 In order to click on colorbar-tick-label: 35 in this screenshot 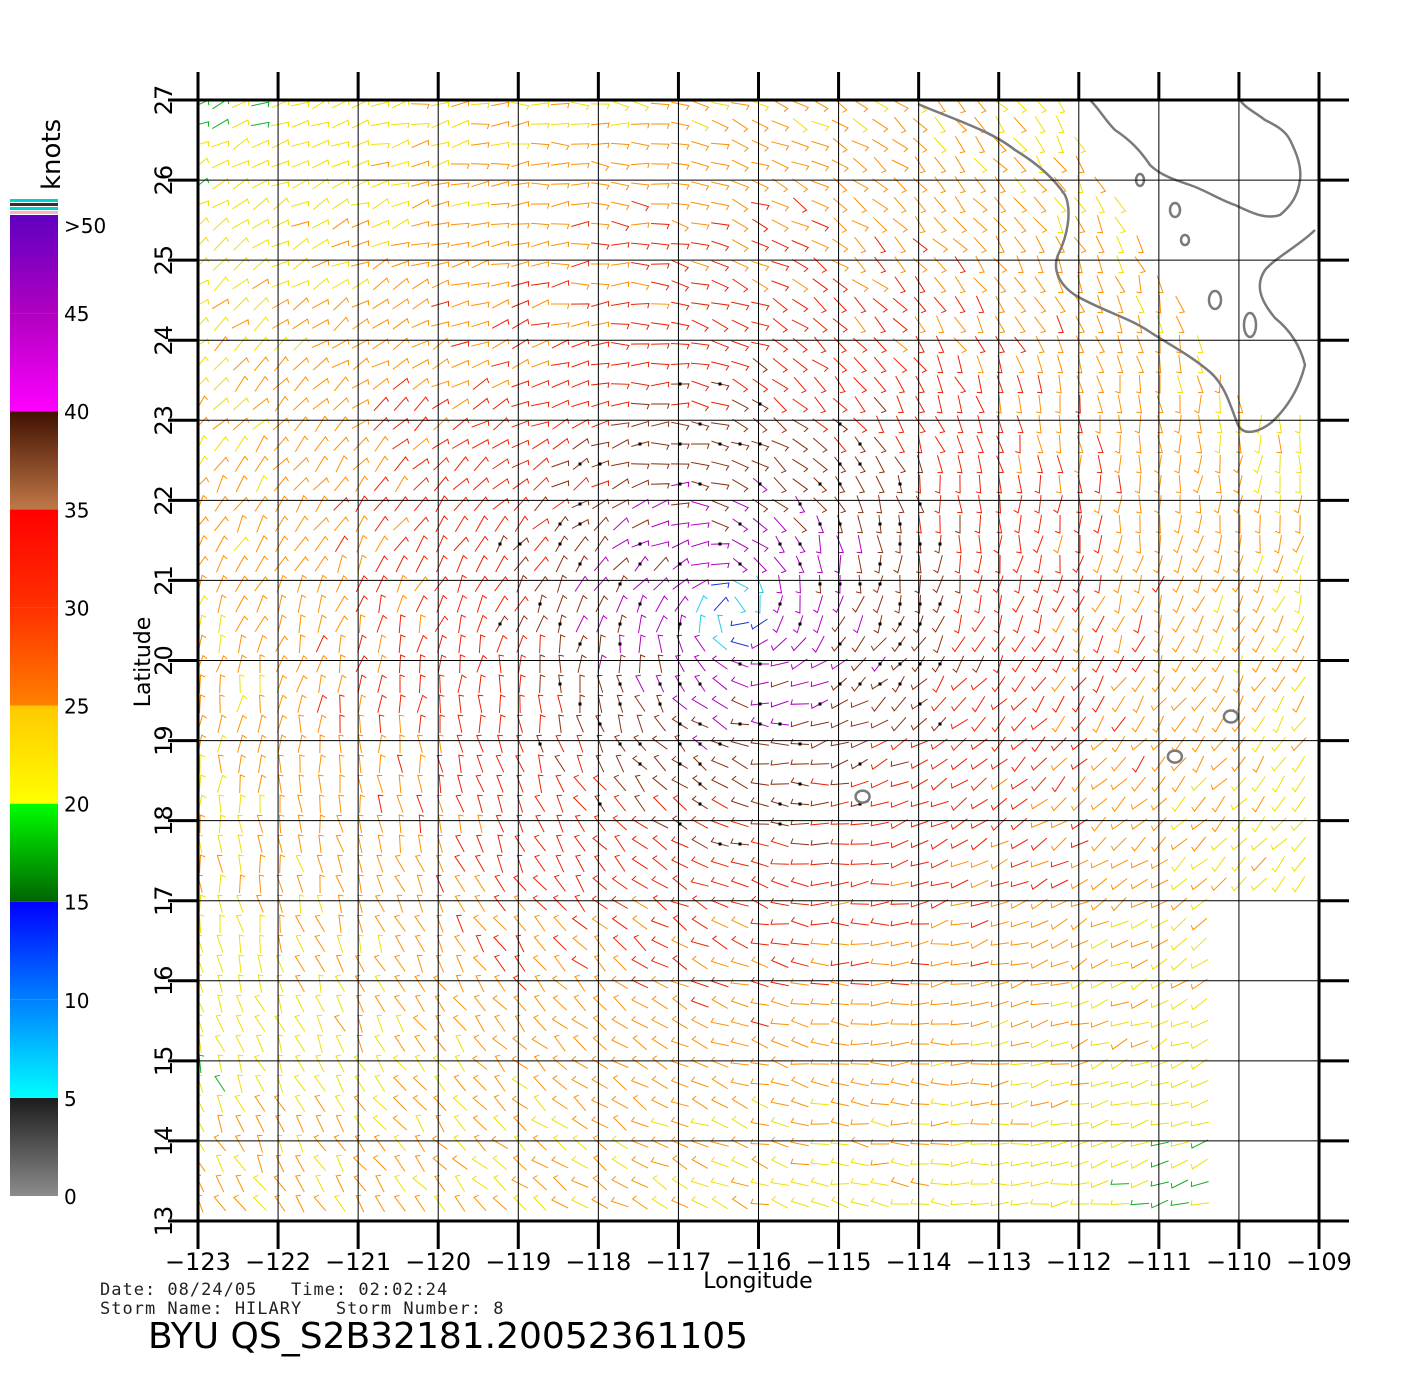, I will do `click(76, 510)`.